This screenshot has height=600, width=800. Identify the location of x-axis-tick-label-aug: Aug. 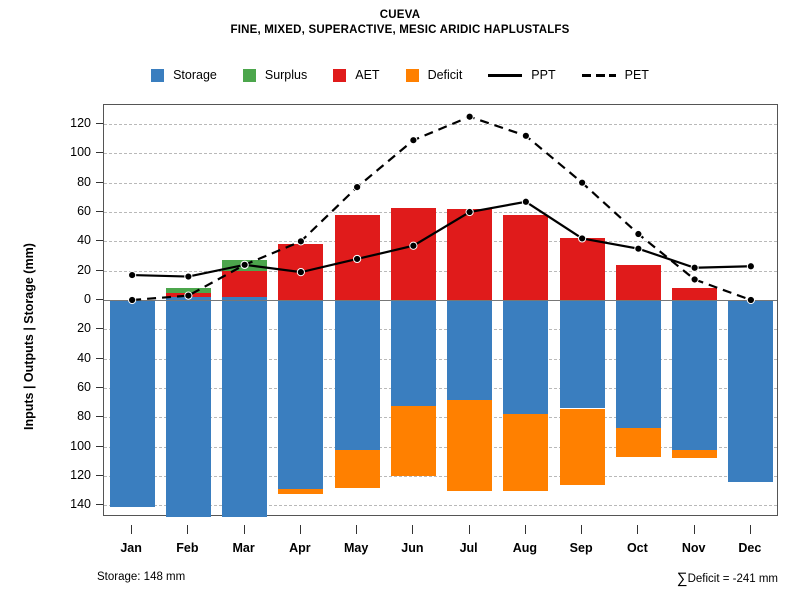
(525, 548).